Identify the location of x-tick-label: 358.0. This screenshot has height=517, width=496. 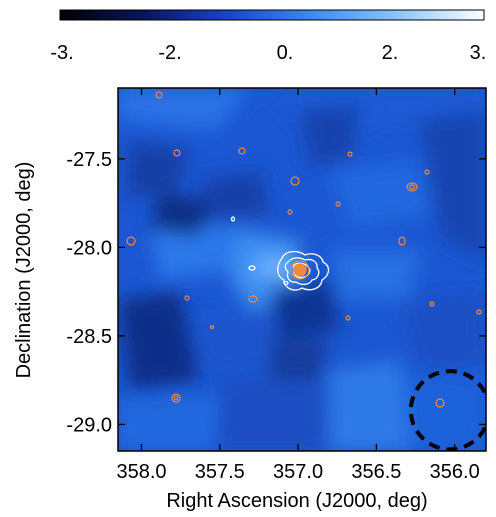
(141, 472).